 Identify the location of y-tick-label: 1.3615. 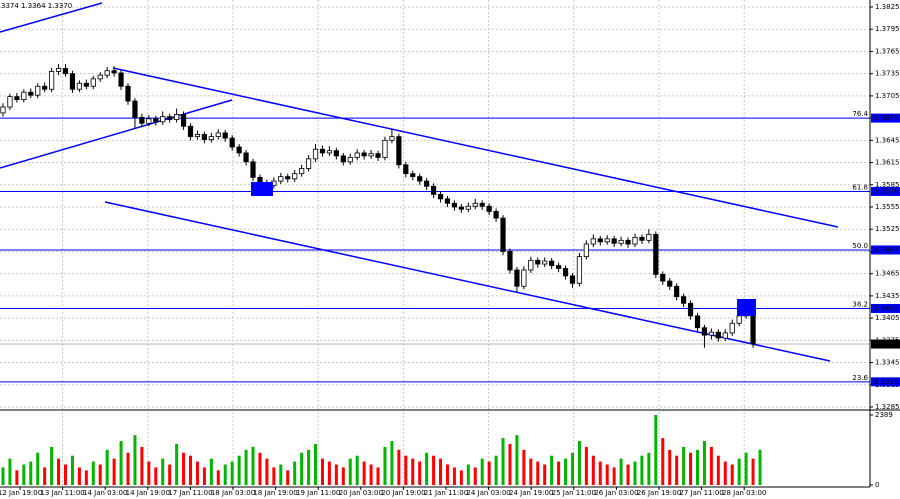
(887, 163).